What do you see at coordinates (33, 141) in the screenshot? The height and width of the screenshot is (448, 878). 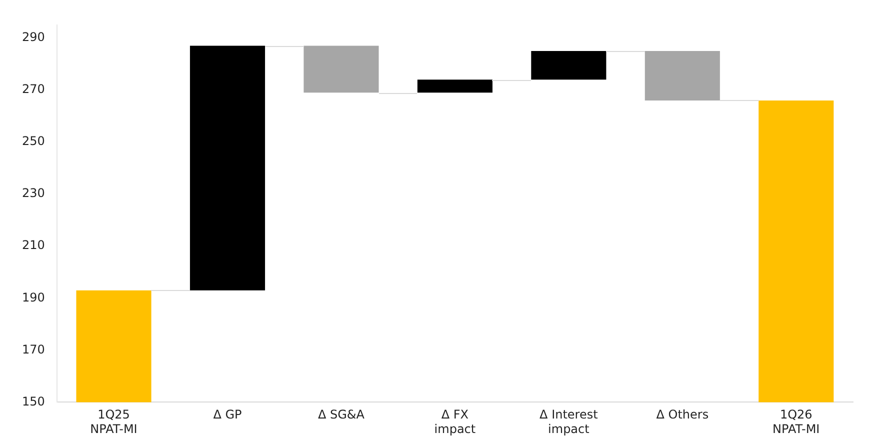 I see `y-tick-label: 250` at bounding box center [33, 141].